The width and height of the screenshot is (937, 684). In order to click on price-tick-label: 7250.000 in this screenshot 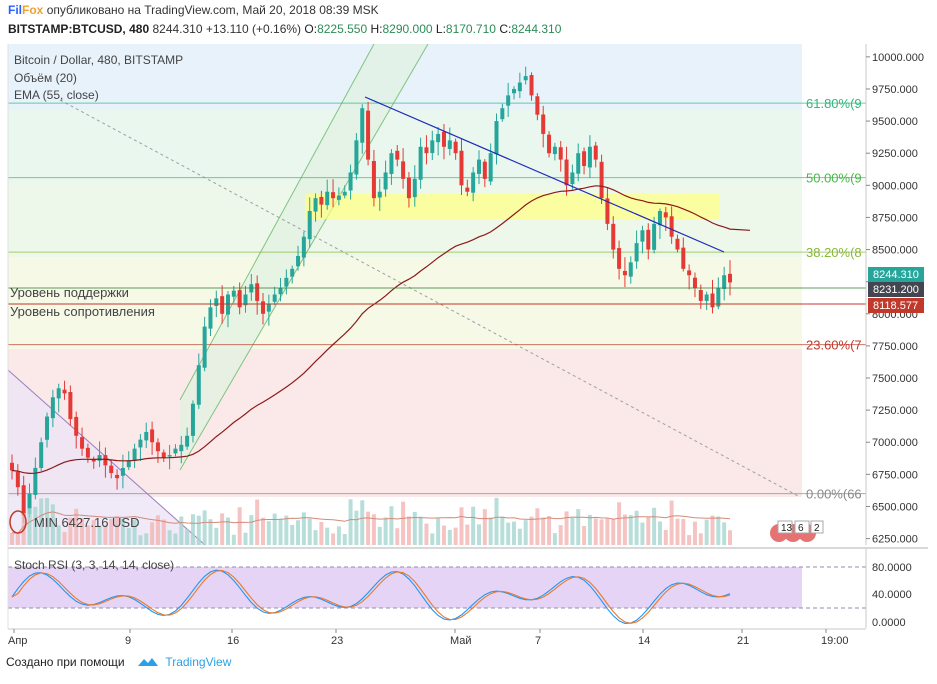, I will do `click(895, 411)`.